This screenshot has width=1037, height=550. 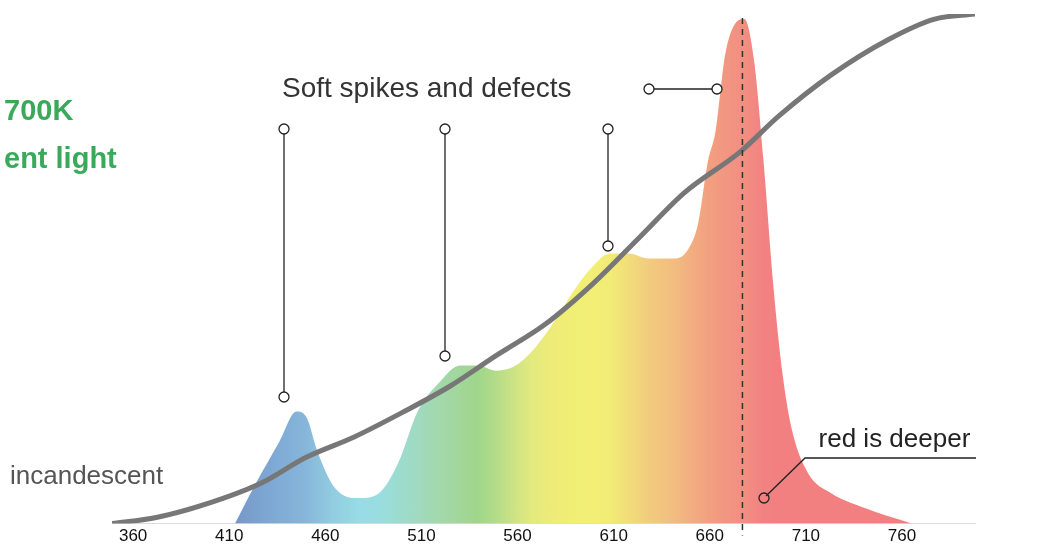 What do you see at coordinates (133, 536) in the screenshot?
I see `x-tick-label: 360` at bounding box center [133, 536].